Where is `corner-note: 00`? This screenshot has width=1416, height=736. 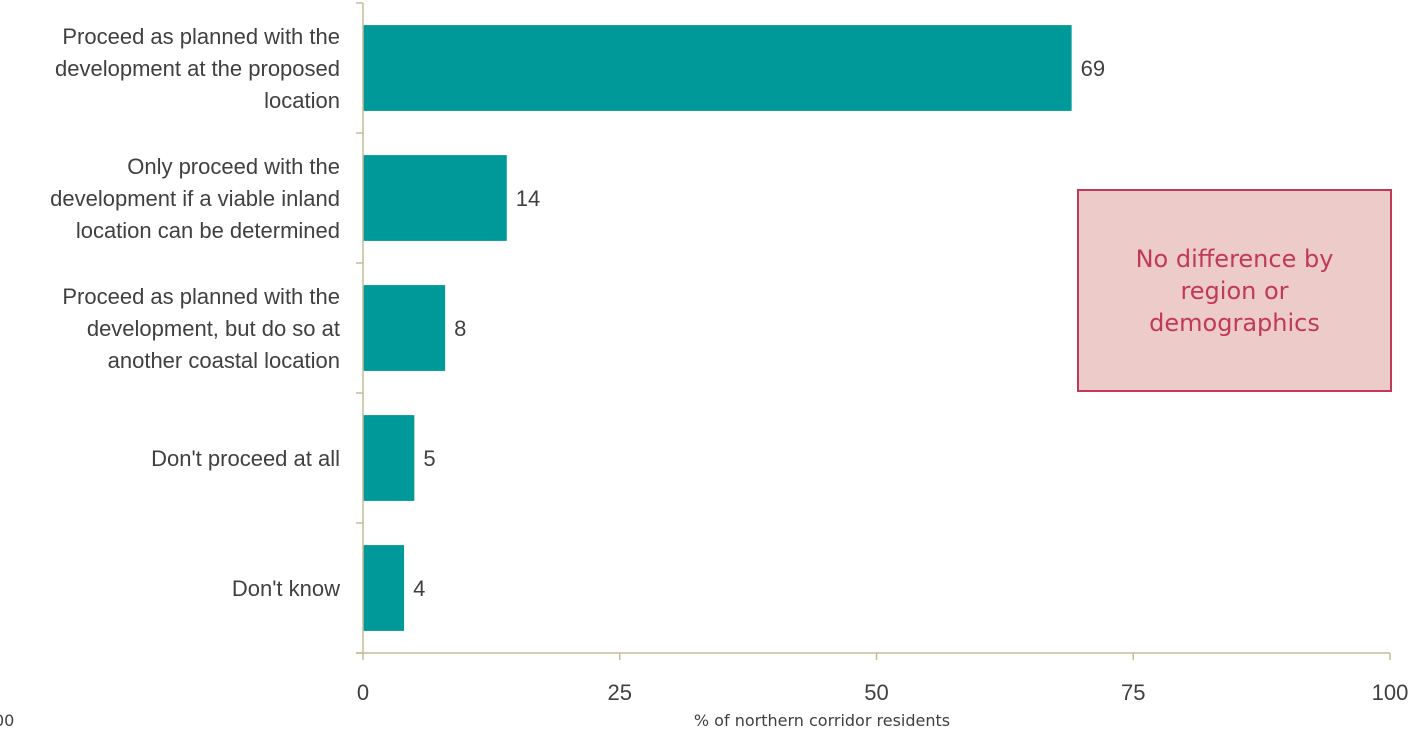
corner-note: 00 is located at coordinates (7, 720).